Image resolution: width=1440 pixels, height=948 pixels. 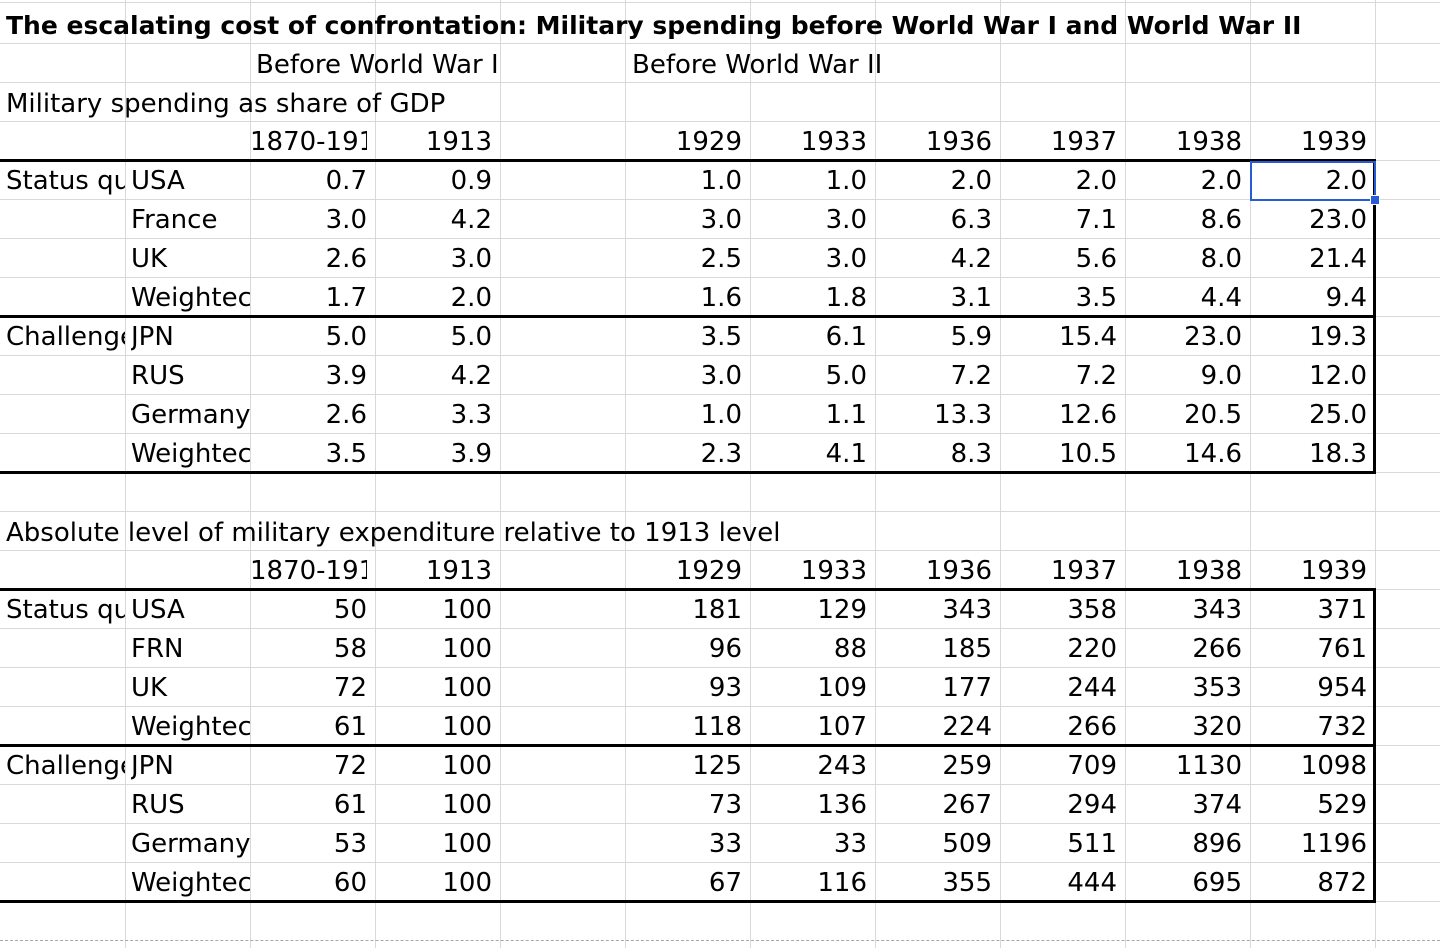 I want to click on data-cell: 1098, so click(x=1333, y=766).